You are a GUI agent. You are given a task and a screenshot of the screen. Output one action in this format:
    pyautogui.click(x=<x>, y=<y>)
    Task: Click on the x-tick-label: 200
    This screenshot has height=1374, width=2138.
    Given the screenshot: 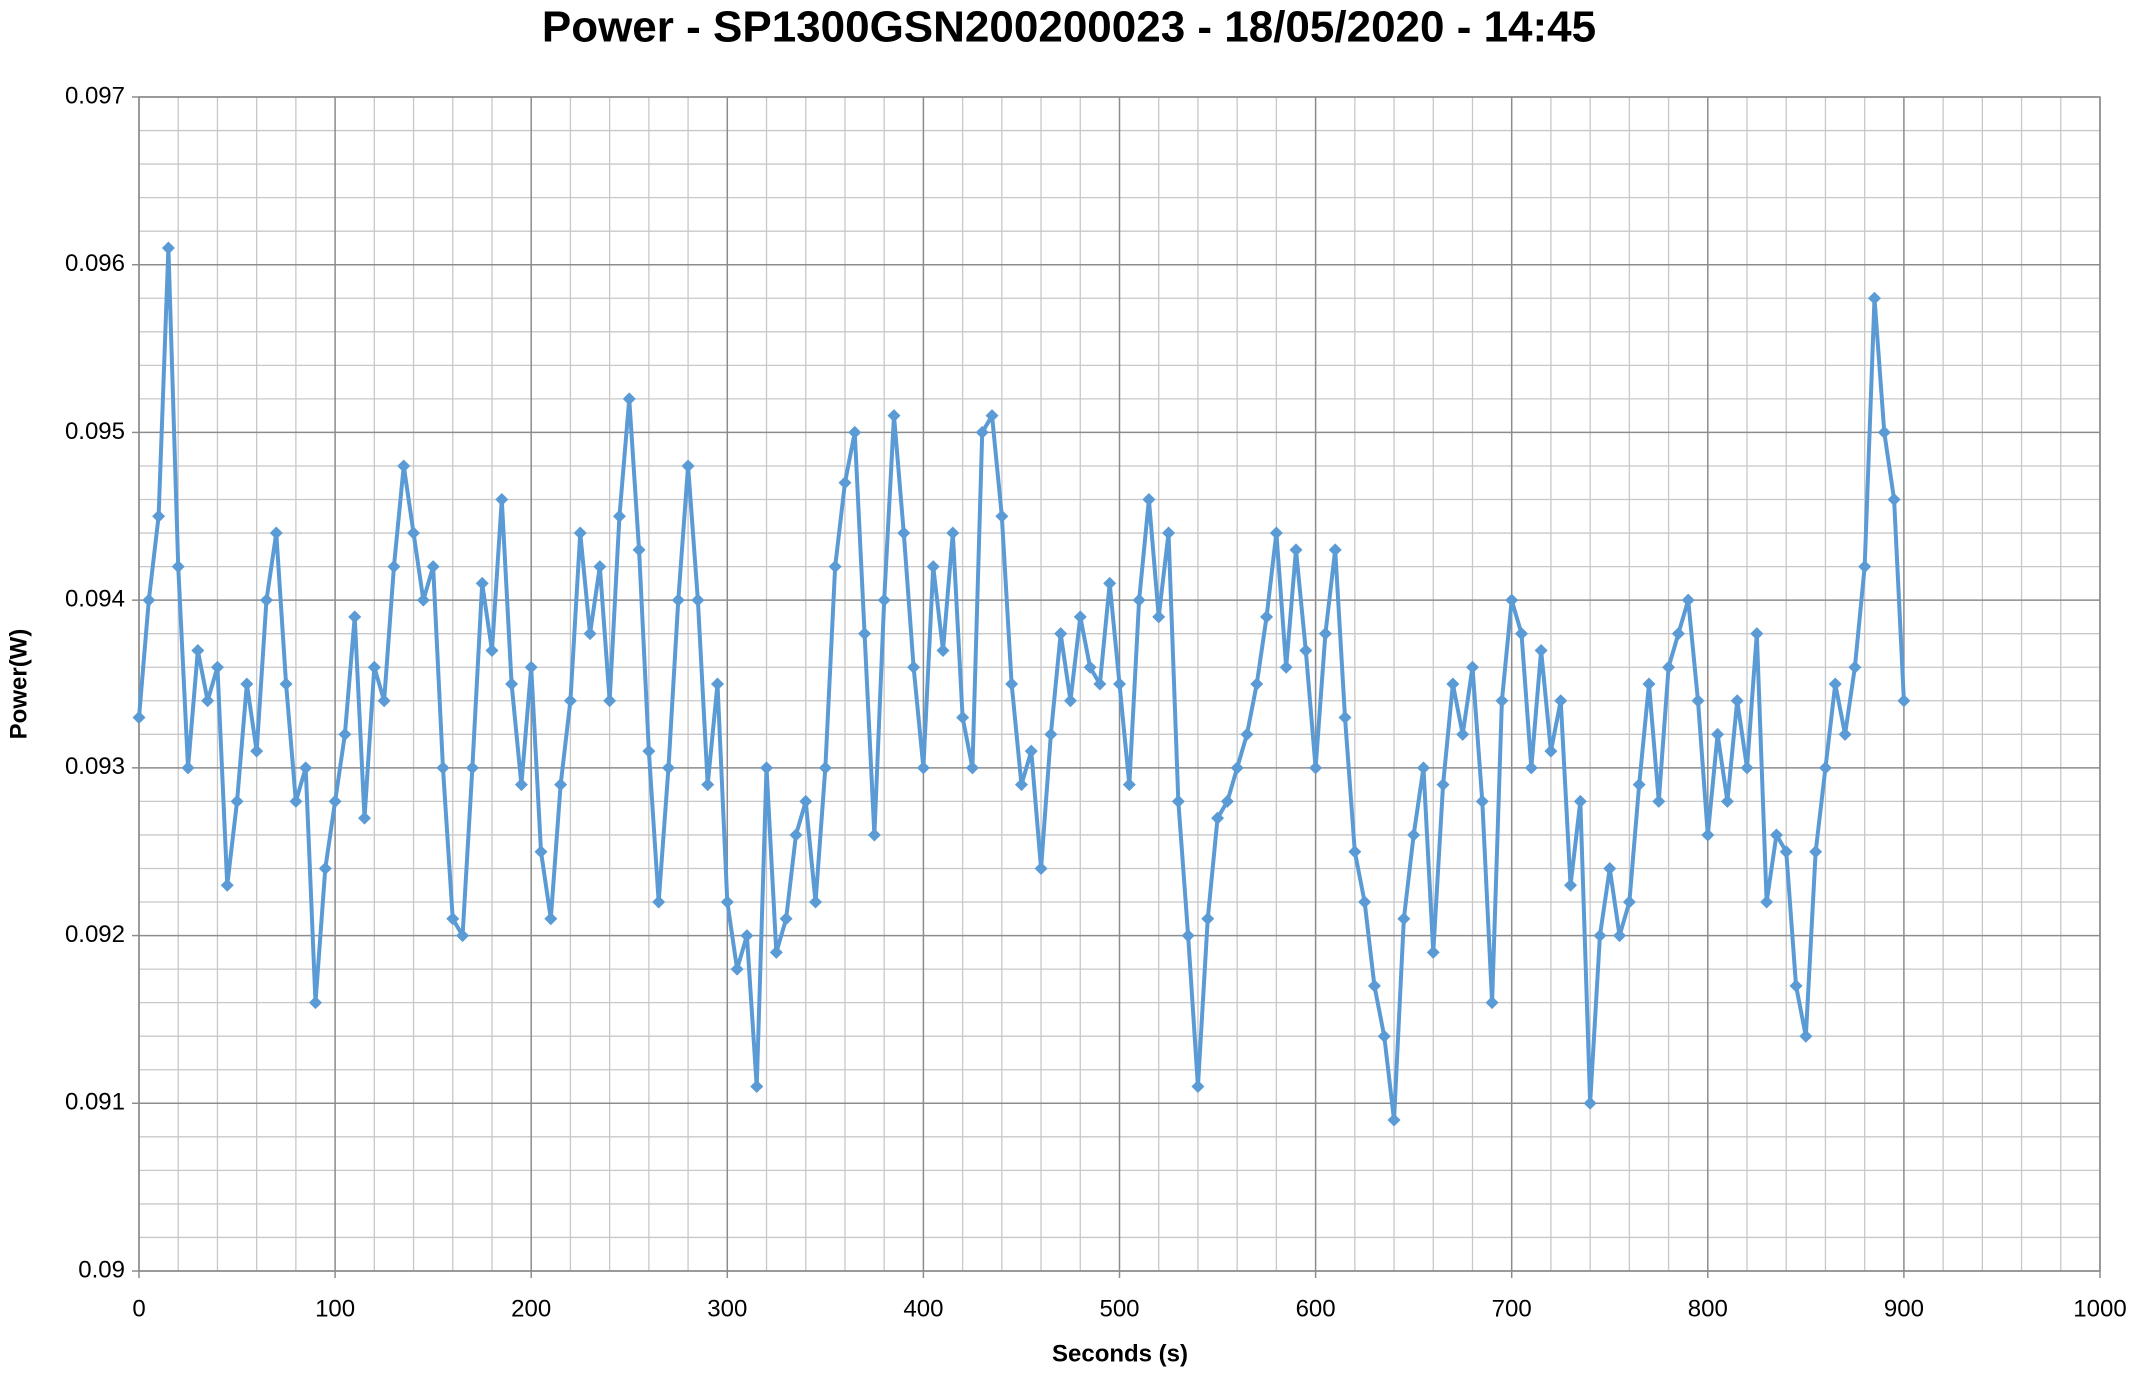 What is the action you would take?
    pyautogui.click(x=531, y=1308)
    